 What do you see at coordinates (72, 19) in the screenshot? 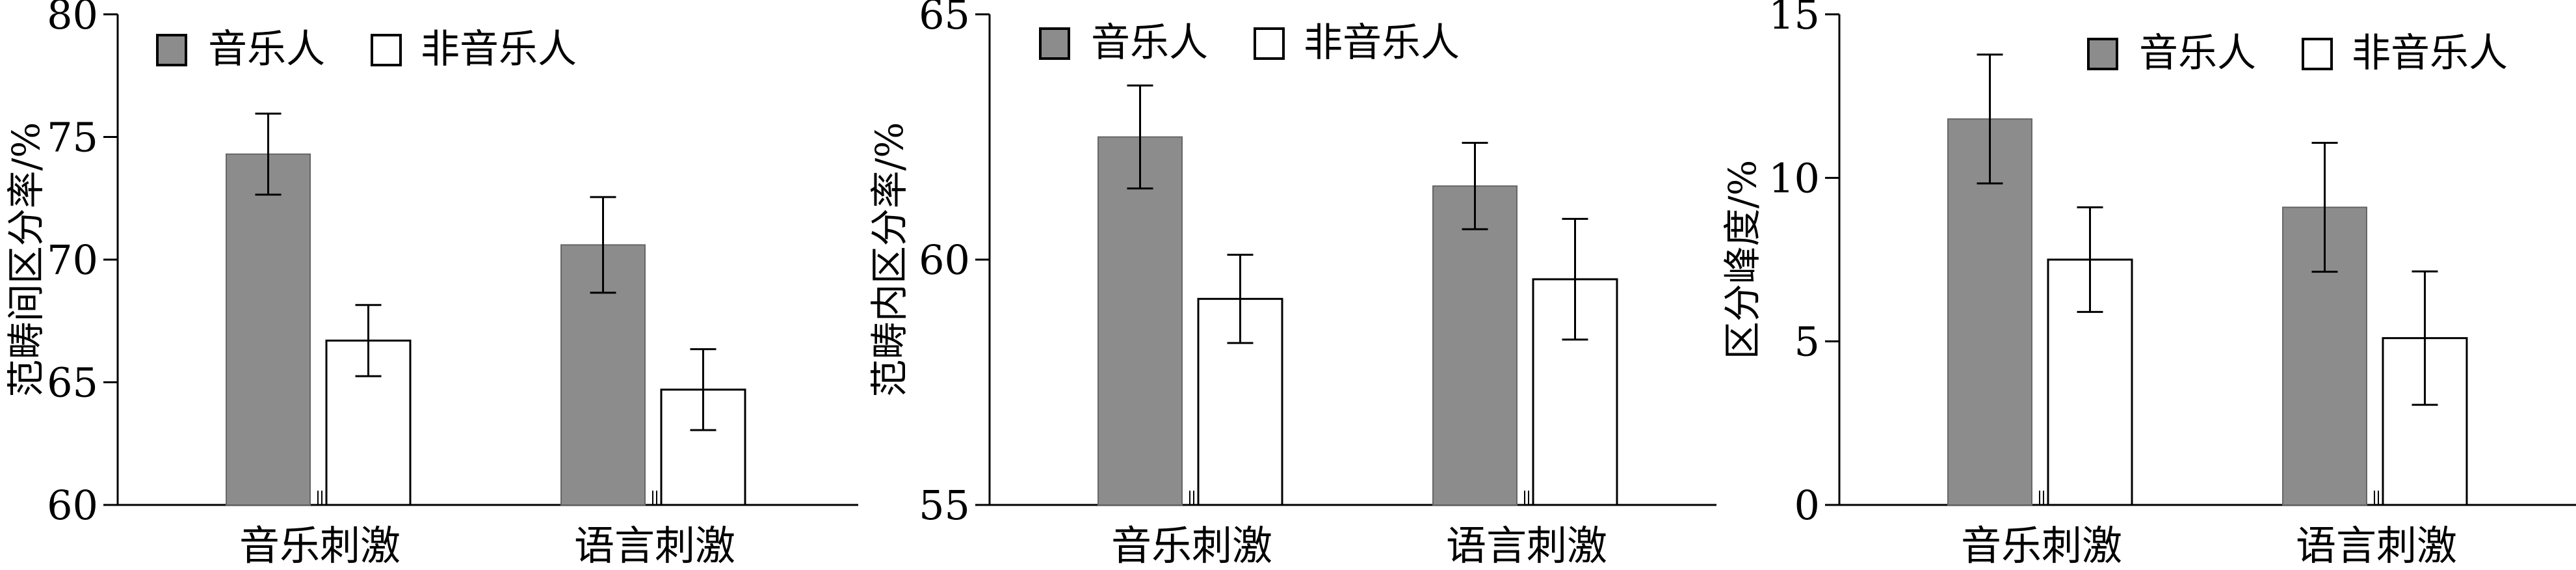
I see `y-tick-label: 80` at bounding box center [72, 19].